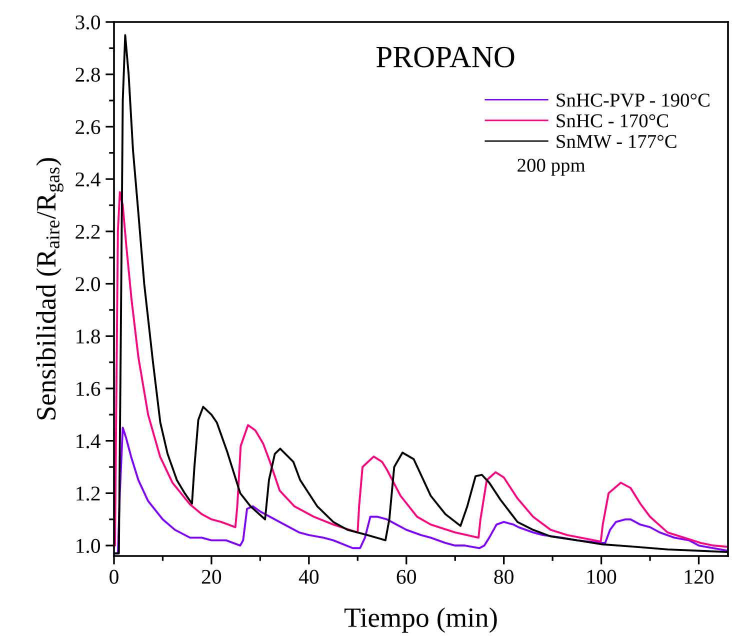 This screenshot has height=639, width=738. I want to click on x-tick-label: 120, so click(699, 577).